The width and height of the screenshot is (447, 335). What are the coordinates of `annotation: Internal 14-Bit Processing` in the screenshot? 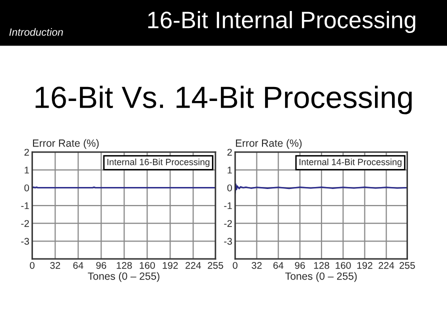 It's located at (351, 162).